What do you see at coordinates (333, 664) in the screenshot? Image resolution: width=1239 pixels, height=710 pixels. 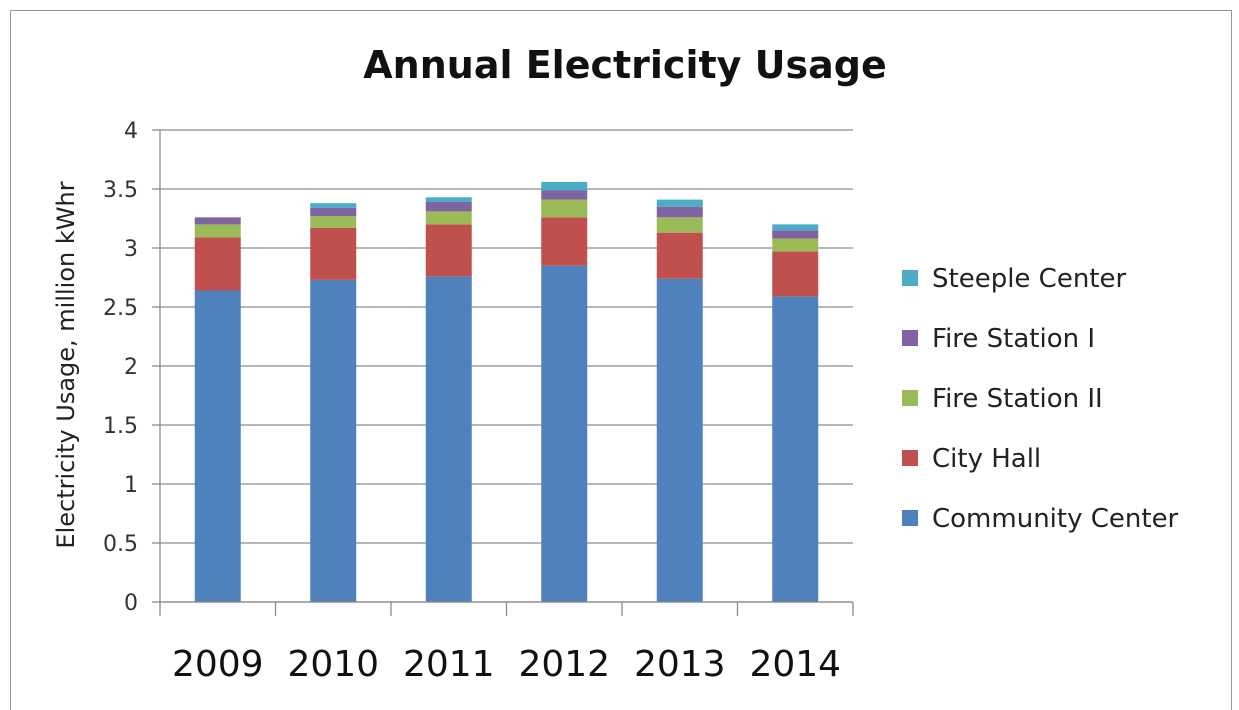 I see `x-tick-label: 2010` at bounding box center [333, 664].